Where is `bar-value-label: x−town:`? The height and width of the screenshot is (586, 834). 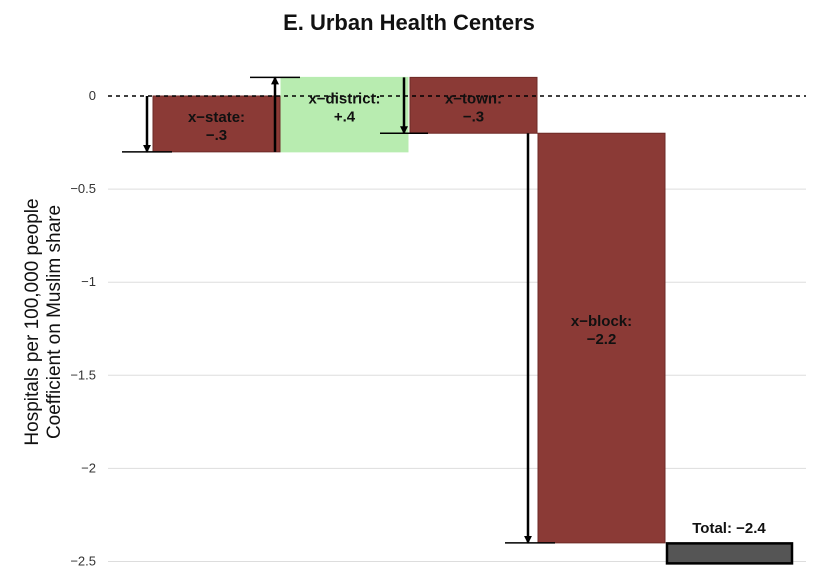
bar-value-label: x−town: is located at coordinates (473, 98).